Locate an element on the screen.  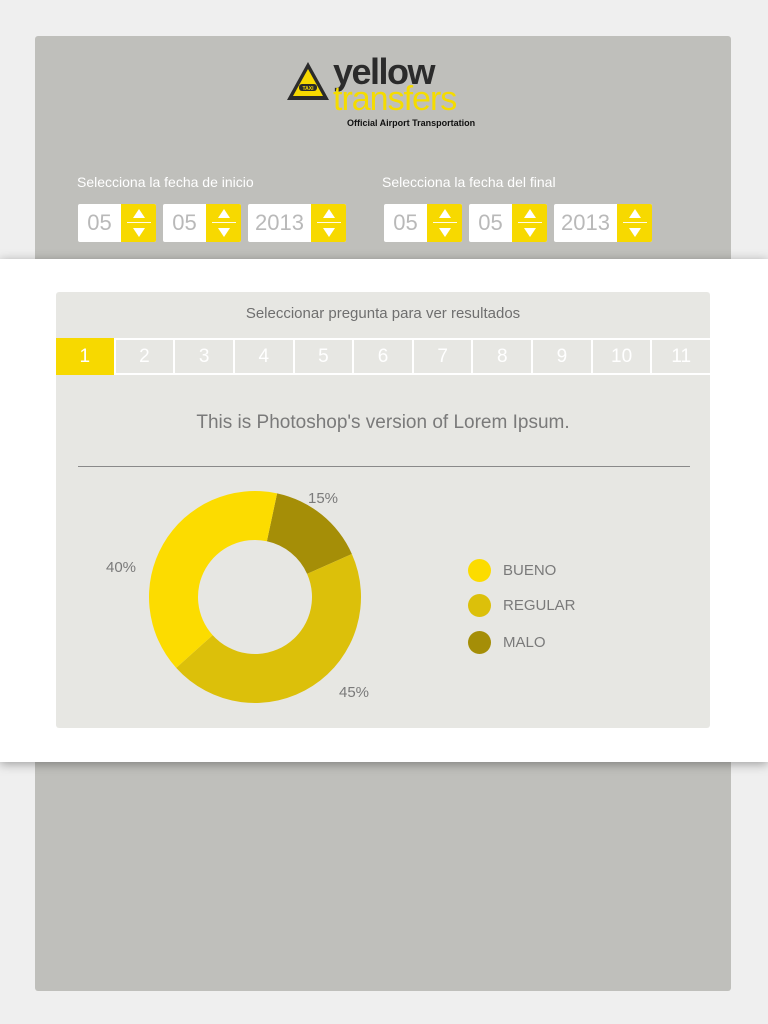
end-year-spinner is located at coordinates (634, 223).